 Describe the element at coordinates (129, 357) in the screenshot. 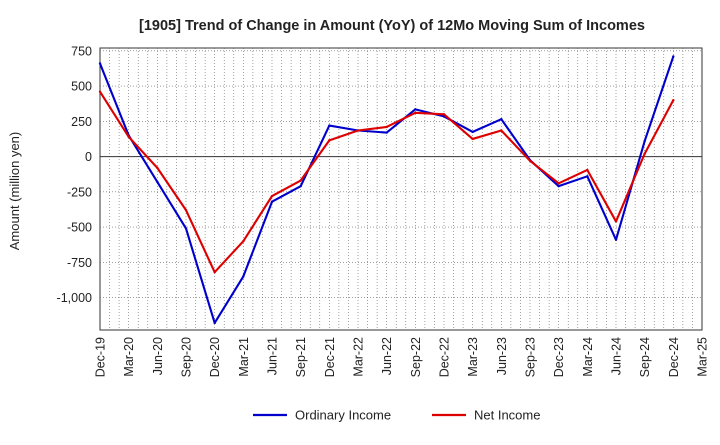

I see `x-tick-label: Mar-20` at that location.